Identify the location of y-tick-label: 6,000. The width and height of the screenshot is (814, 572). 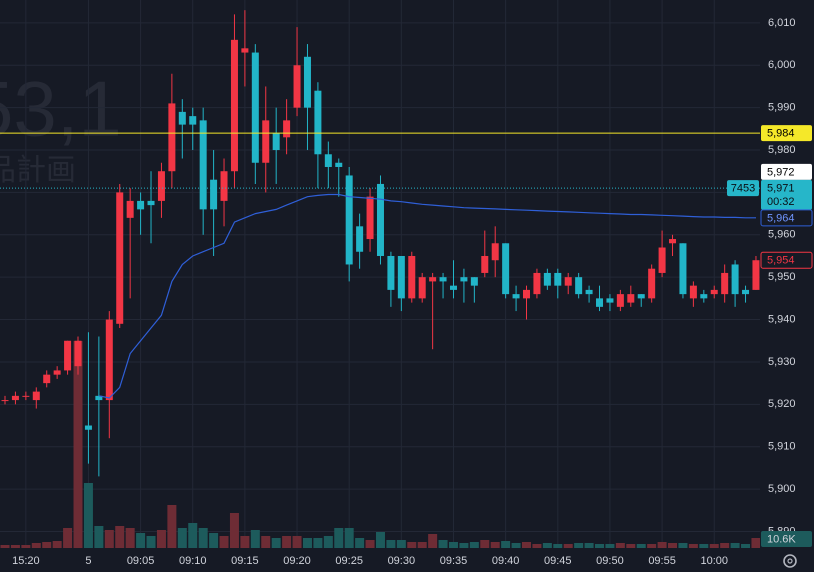
(782, 65).